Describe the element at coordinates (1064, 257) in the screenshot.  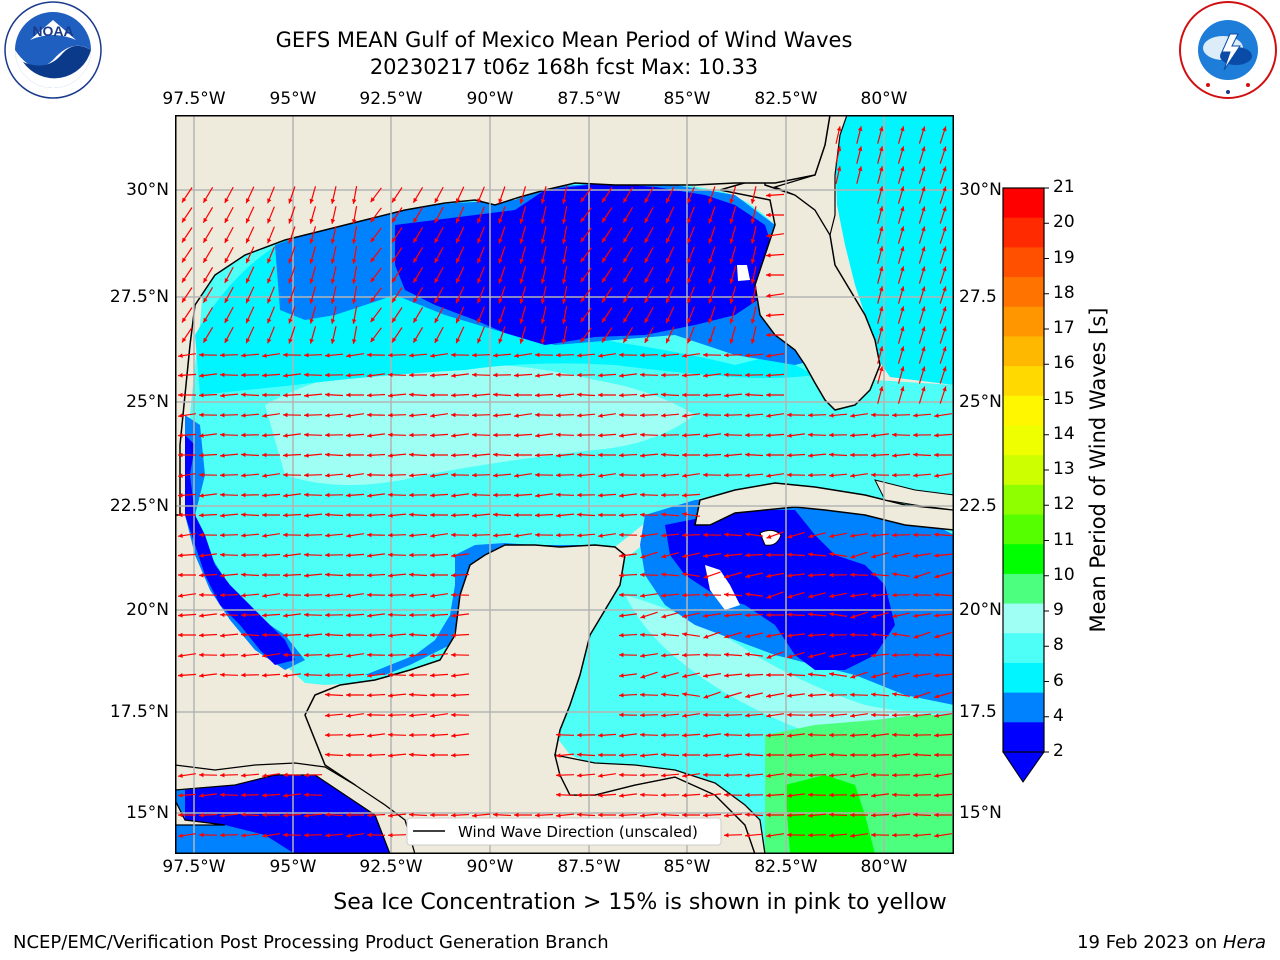
I see `colorbar-tick-label: 19` at that location.